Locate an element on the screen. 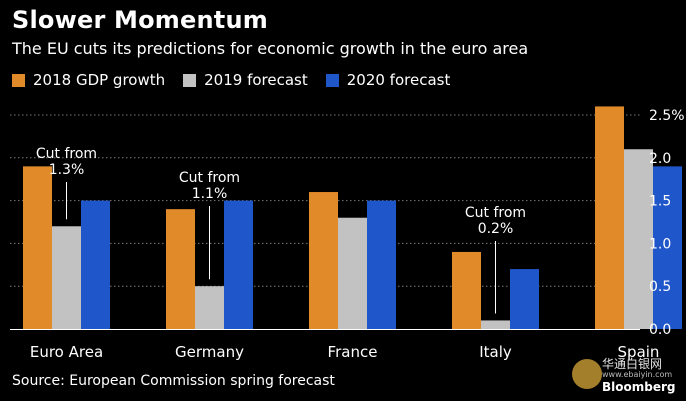 The height and width of the screenshot is (401, 686). legend-item-2020: 2020 forecast is located at coordinates (388, 80).